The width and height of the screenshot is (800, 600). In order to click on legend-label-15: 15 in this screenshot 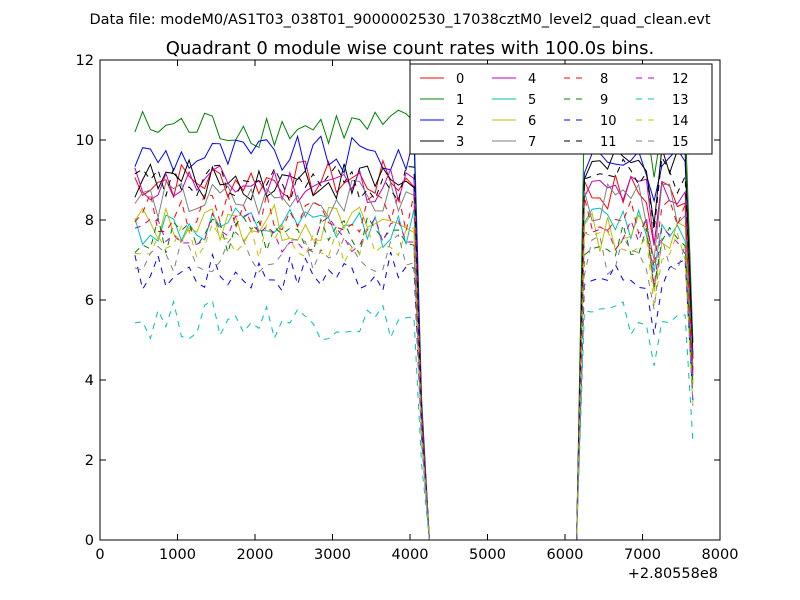, I will do `click(680, 142)`.